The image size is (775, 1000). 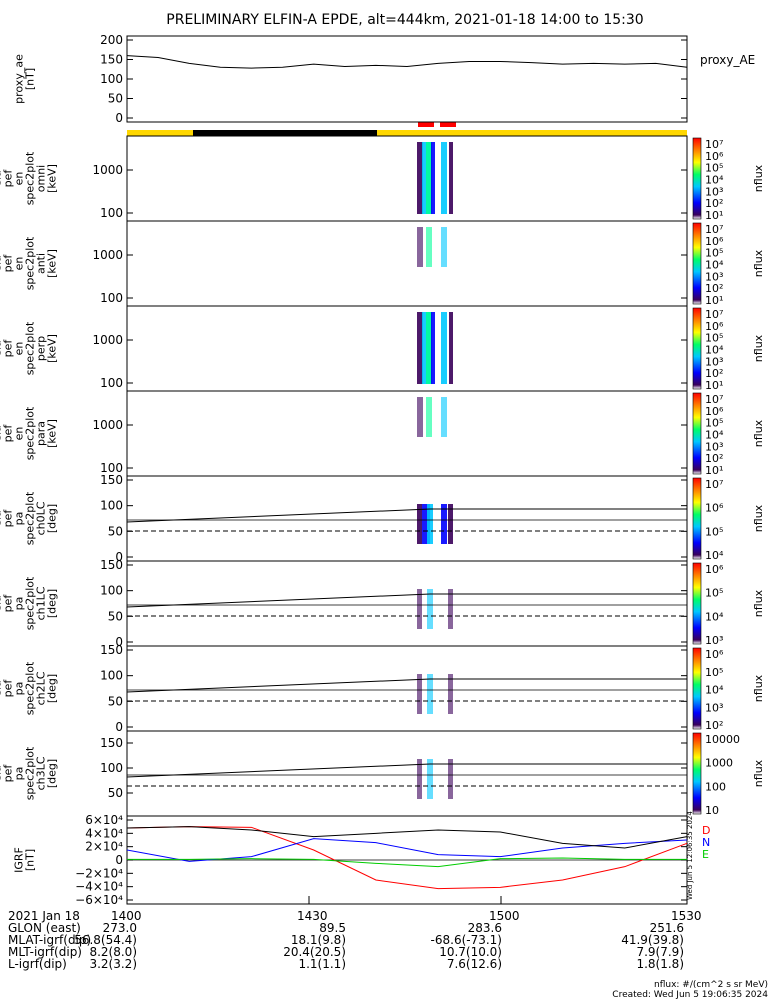 I want to click on footer-row-value: -68.6(-73.1), so click(x=466, y=940).